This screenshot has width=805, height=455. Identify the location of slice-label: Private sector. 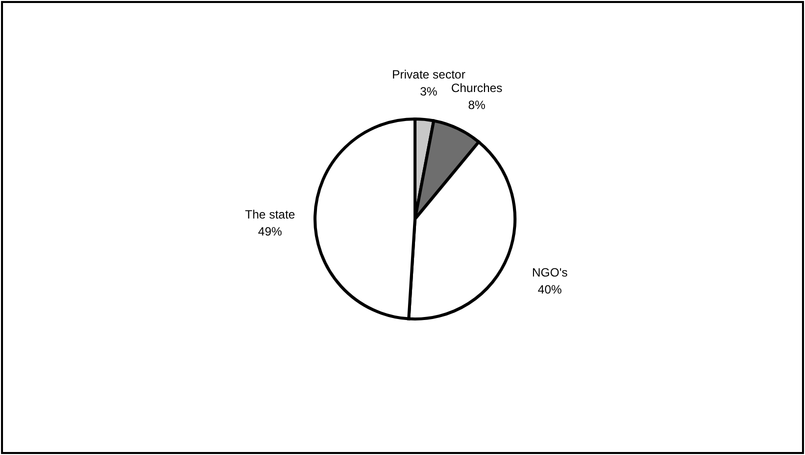
(429, 75).